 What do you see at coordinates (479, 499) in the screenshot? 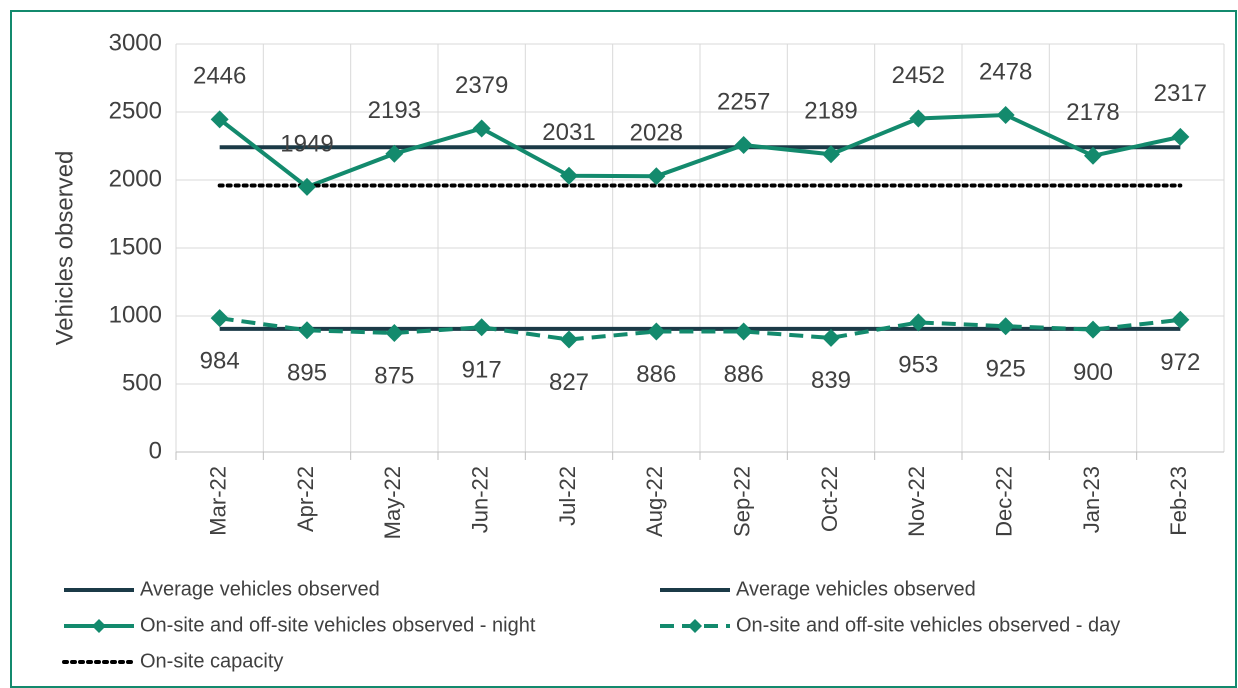
I see `x-tick-label: Jun-22` at bounding box center [479, 499].